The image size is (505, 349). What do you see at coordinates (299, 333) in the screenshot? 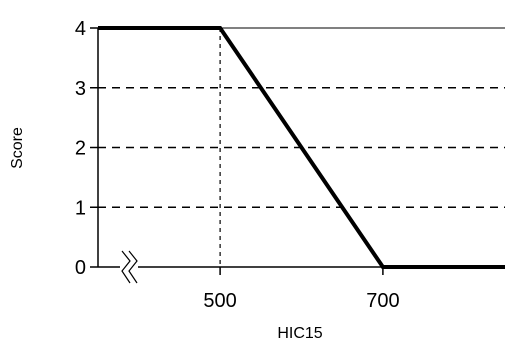
I see `x-axis-title: HIC15` at bounding box center [299, 333].